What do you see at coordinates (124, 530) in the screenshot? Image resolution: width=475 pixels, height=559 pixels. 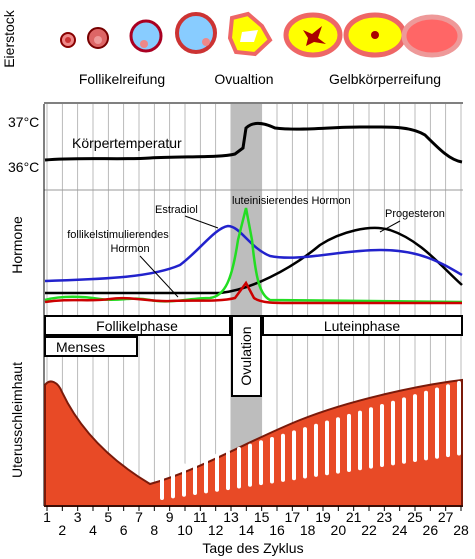 I see `day-label: 6` at bounding box center [124, 530].